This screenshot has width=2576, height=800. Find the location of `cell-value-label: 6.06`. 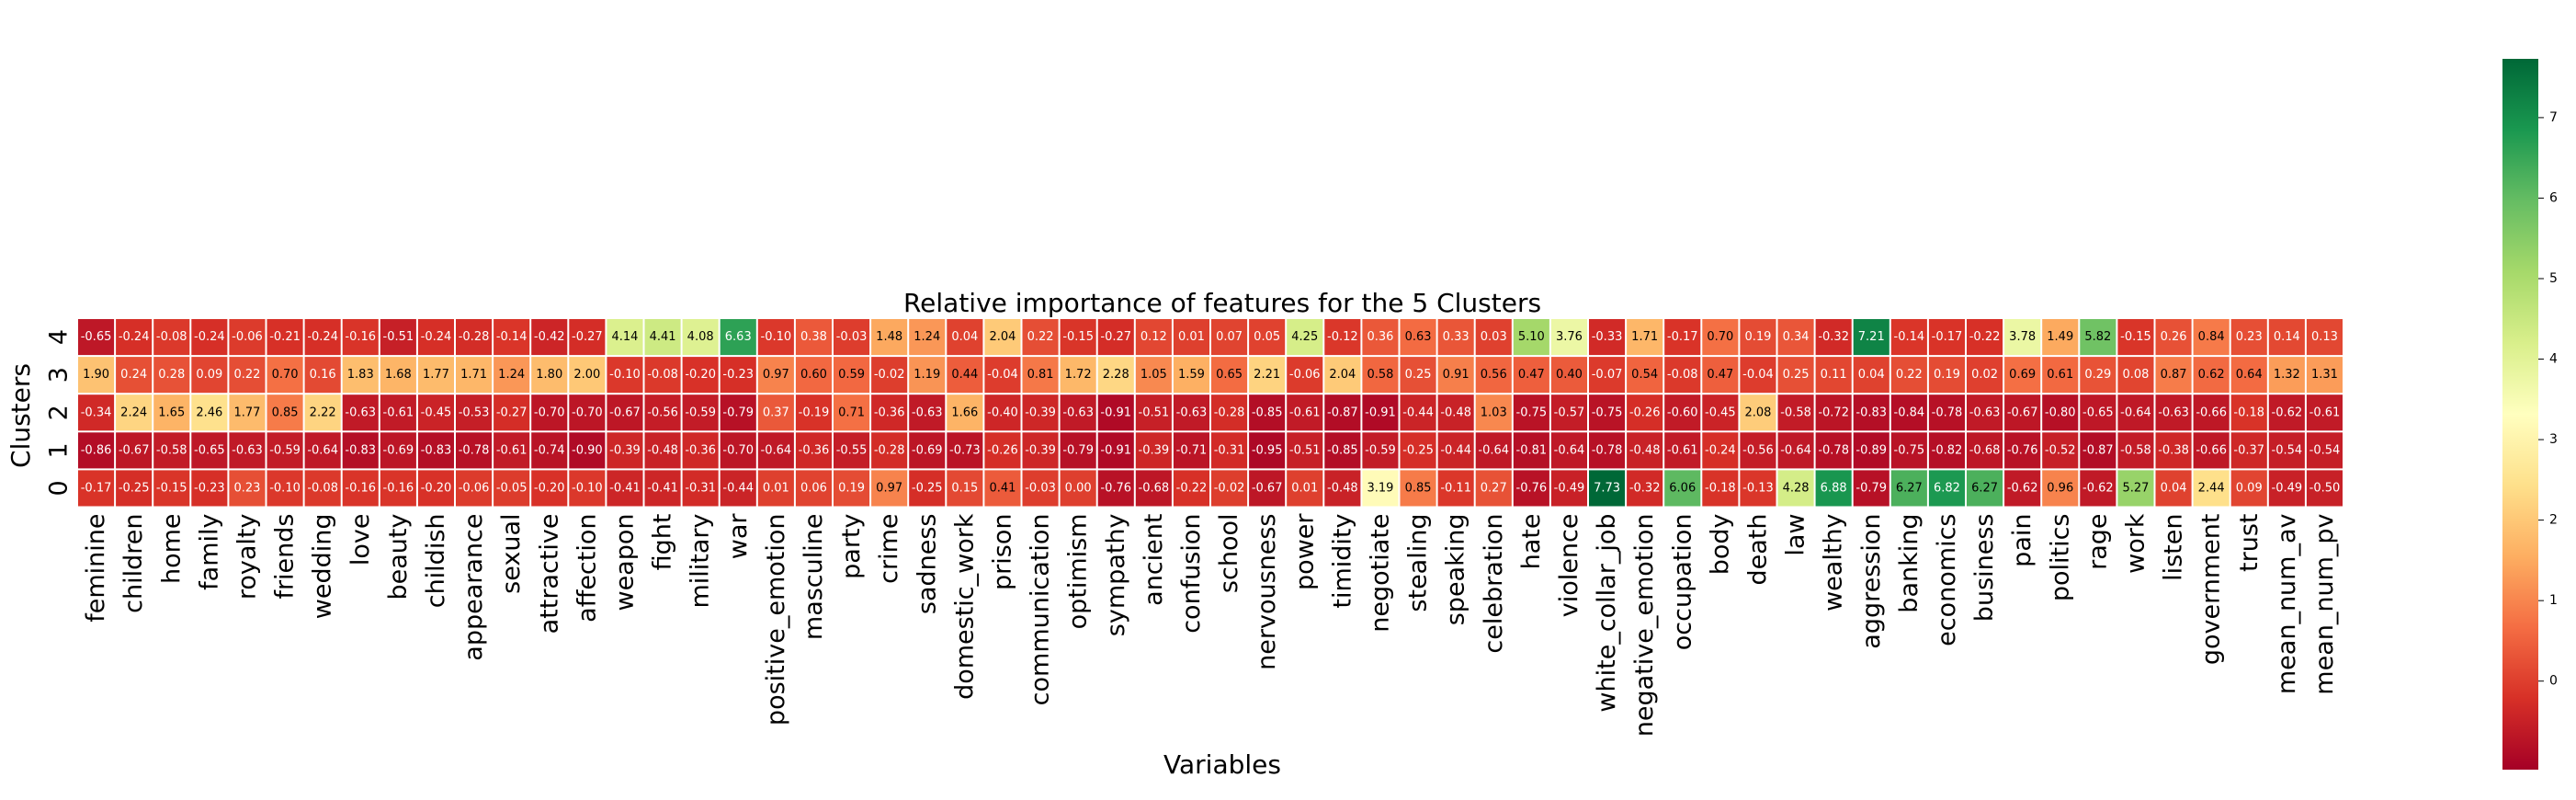

cell-value-label: 6.06 is located at coordinates (1682, 488).